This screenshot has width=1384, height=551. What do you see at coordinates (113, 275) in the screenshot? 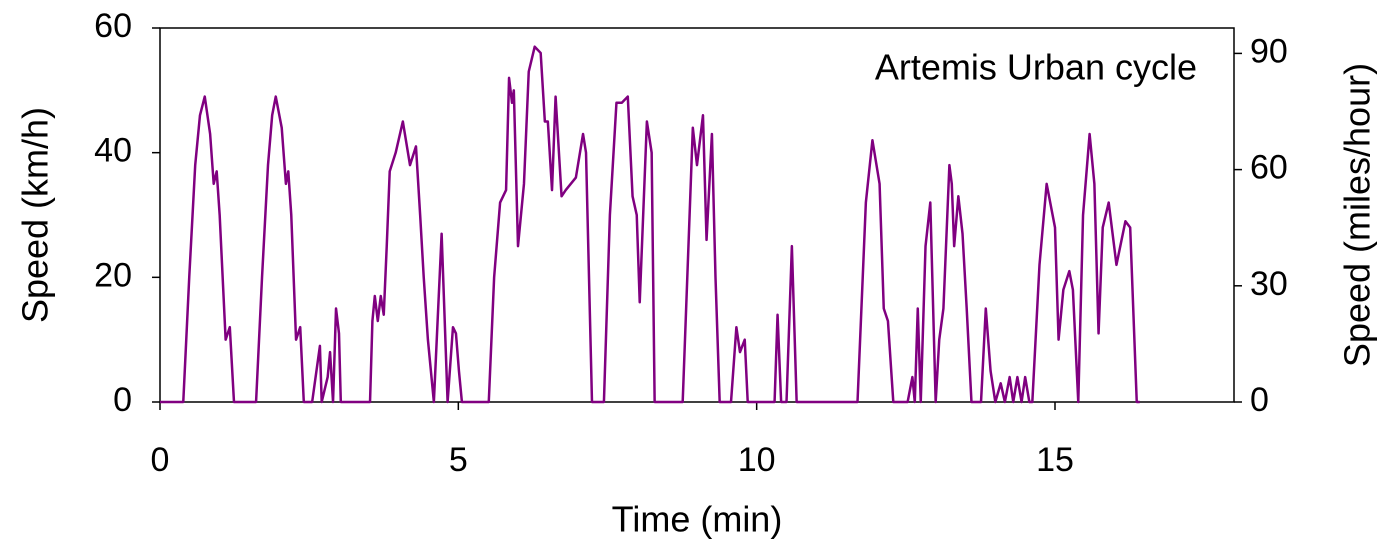
I see `y-tick-label: 20` at bounding box center [113, 275].